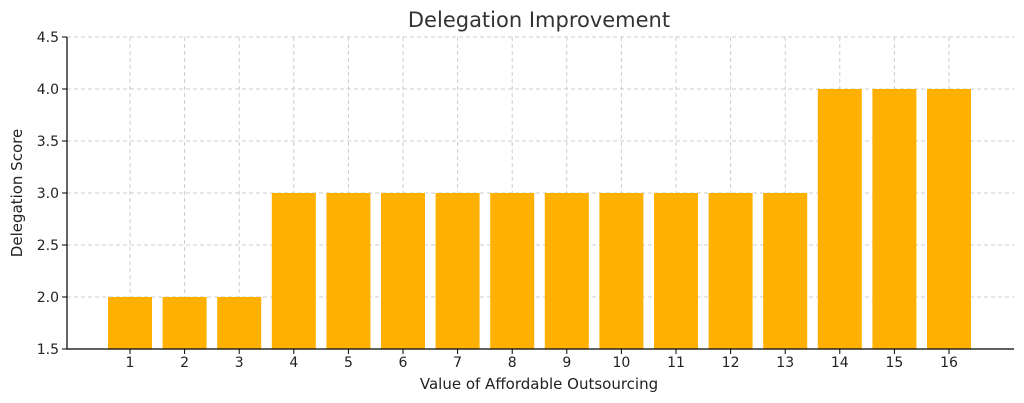 The height and width of the screenshot is (403, 1024). I want to click on x-axis-label: Value of Affordable Outsourcing, so click(539, 384).